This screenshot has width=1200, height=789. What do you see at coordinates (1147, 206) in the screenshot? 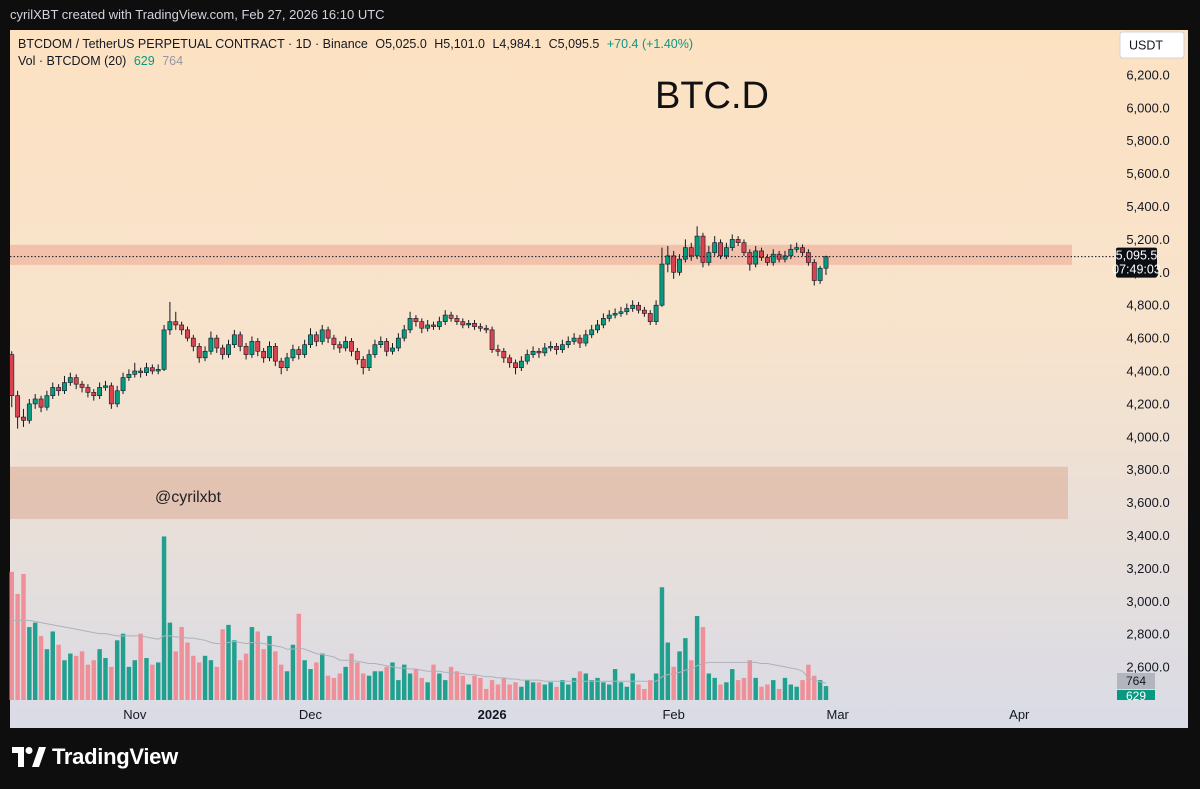
I see `y-tick-label: 5,400.0` at bounding box center [1147, 206].